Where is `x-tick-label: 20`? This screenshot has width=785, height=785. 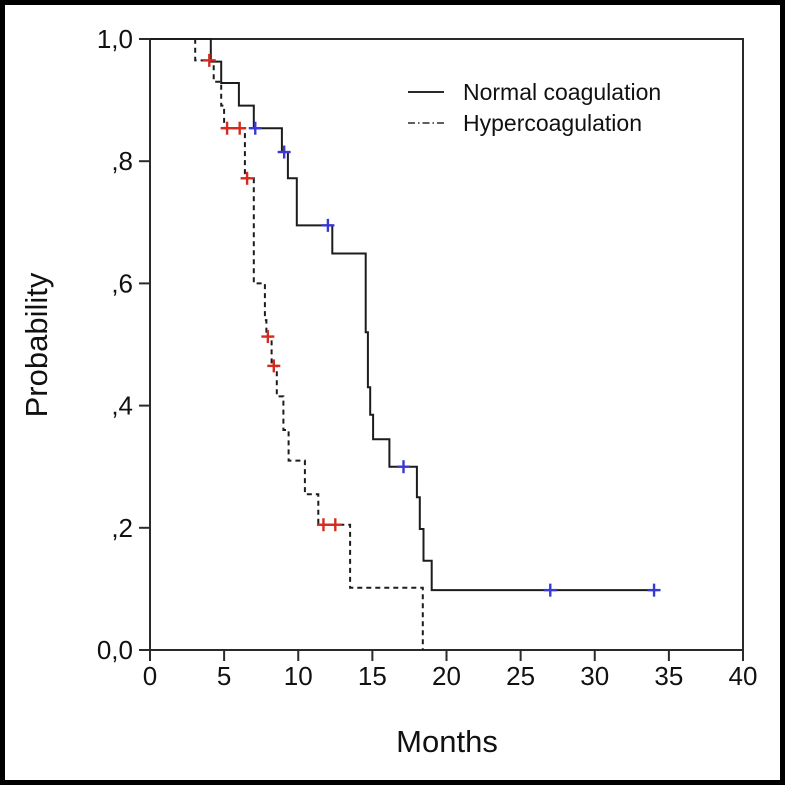
x-tick-label: 20 is located at coordinates (446, 676).